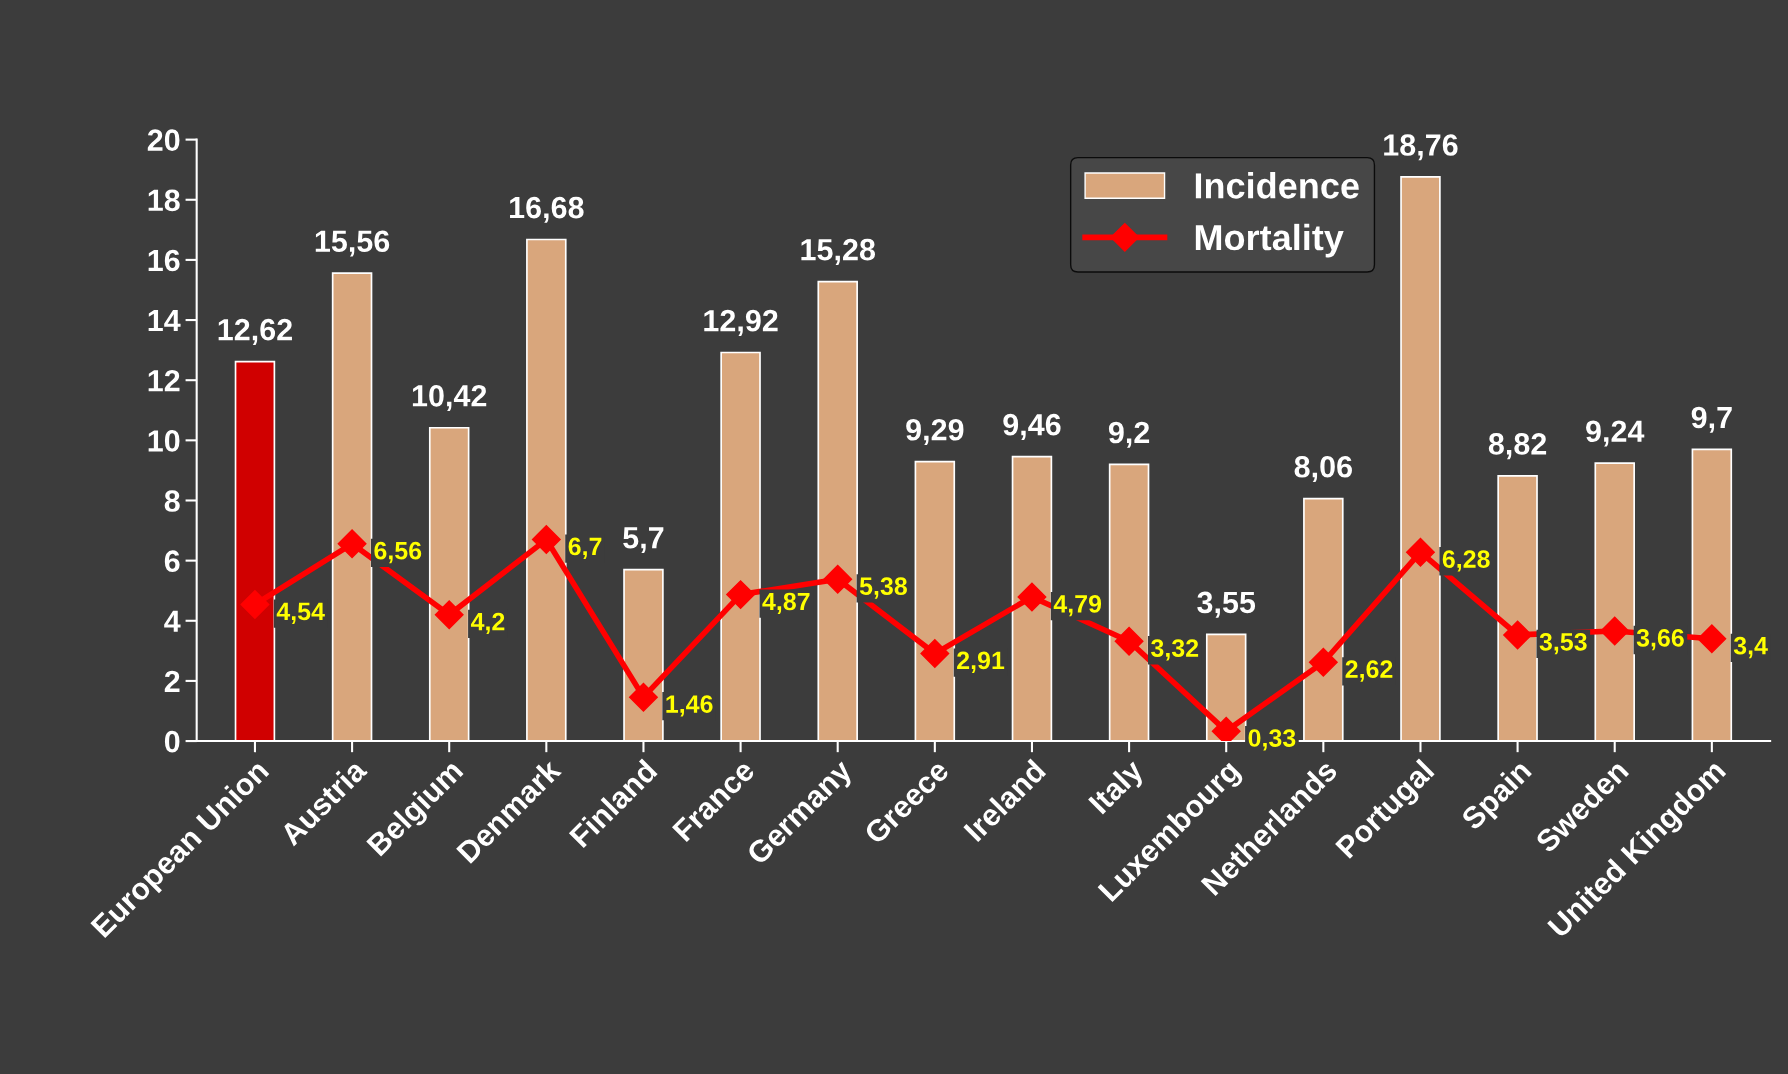 This screenshot has width=1788, height=1074. What do you see at coordinates (1421, 147) in the screenshot?
I see `data-label: 18,76` at bounding box center [1421, 147].